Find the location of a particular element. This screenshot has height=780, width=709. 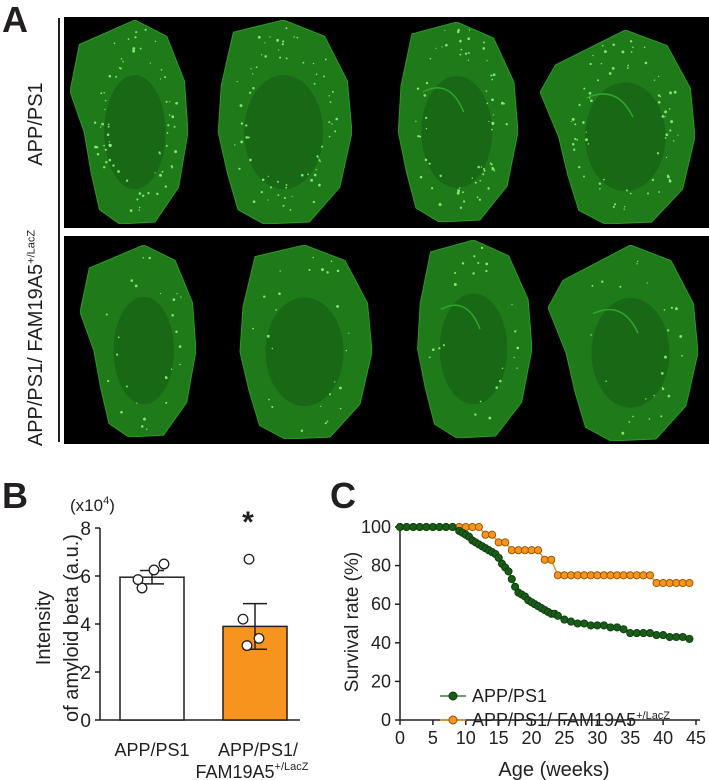

x-tick-label: 25 is located at coordinates (564, 738).